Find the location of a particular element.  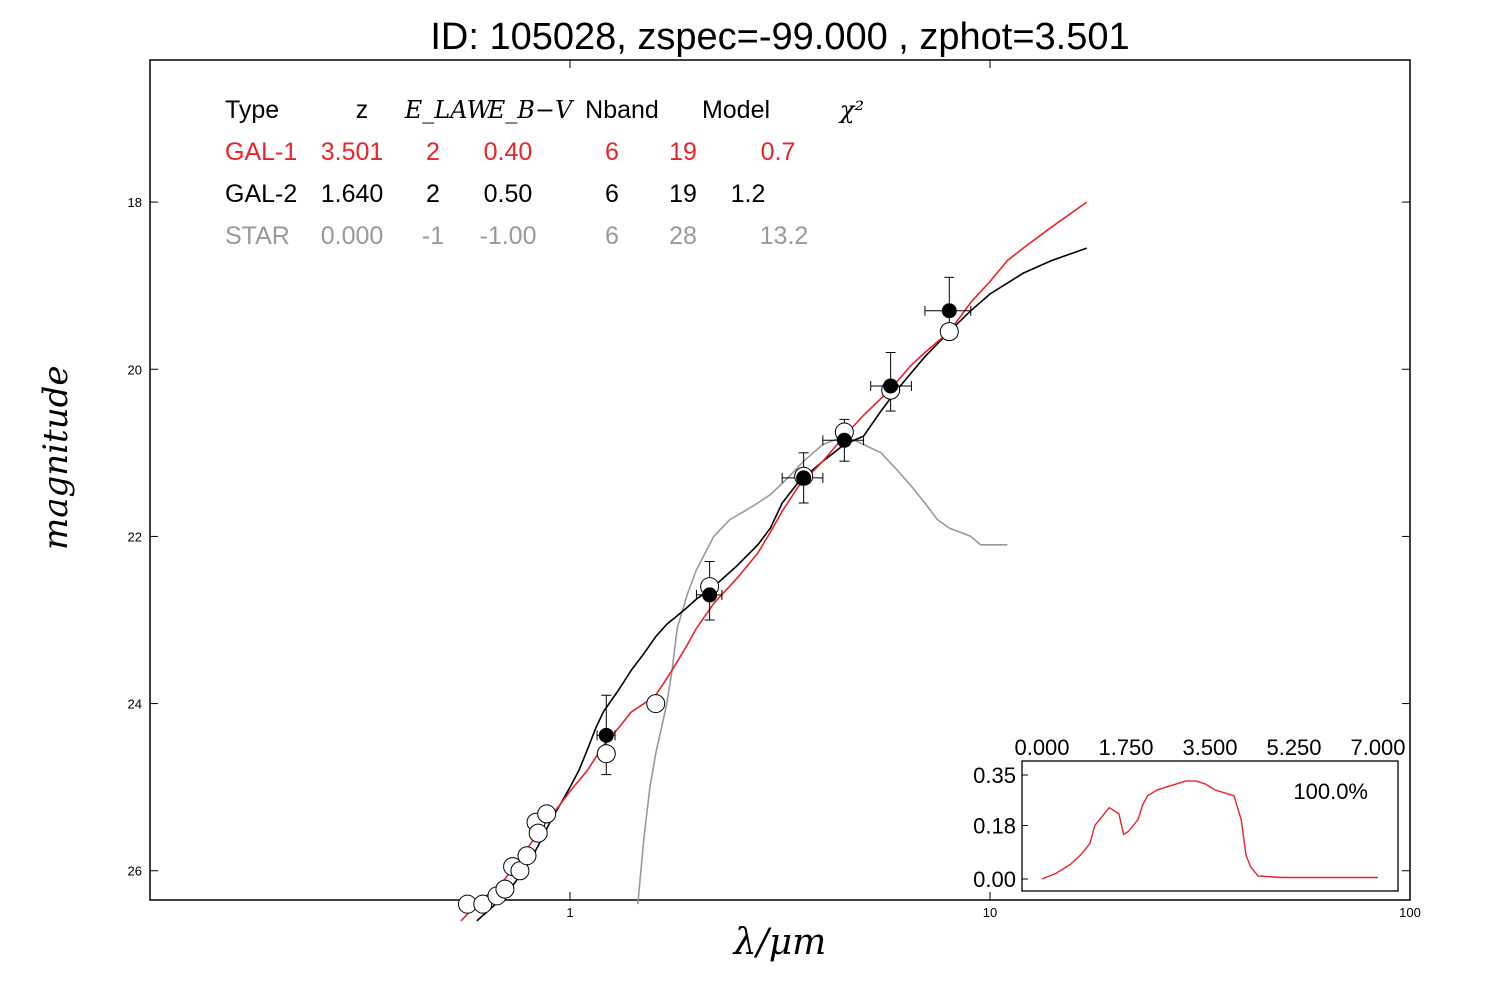

table-cell: 0.000 is located at coordinates (352, 236).